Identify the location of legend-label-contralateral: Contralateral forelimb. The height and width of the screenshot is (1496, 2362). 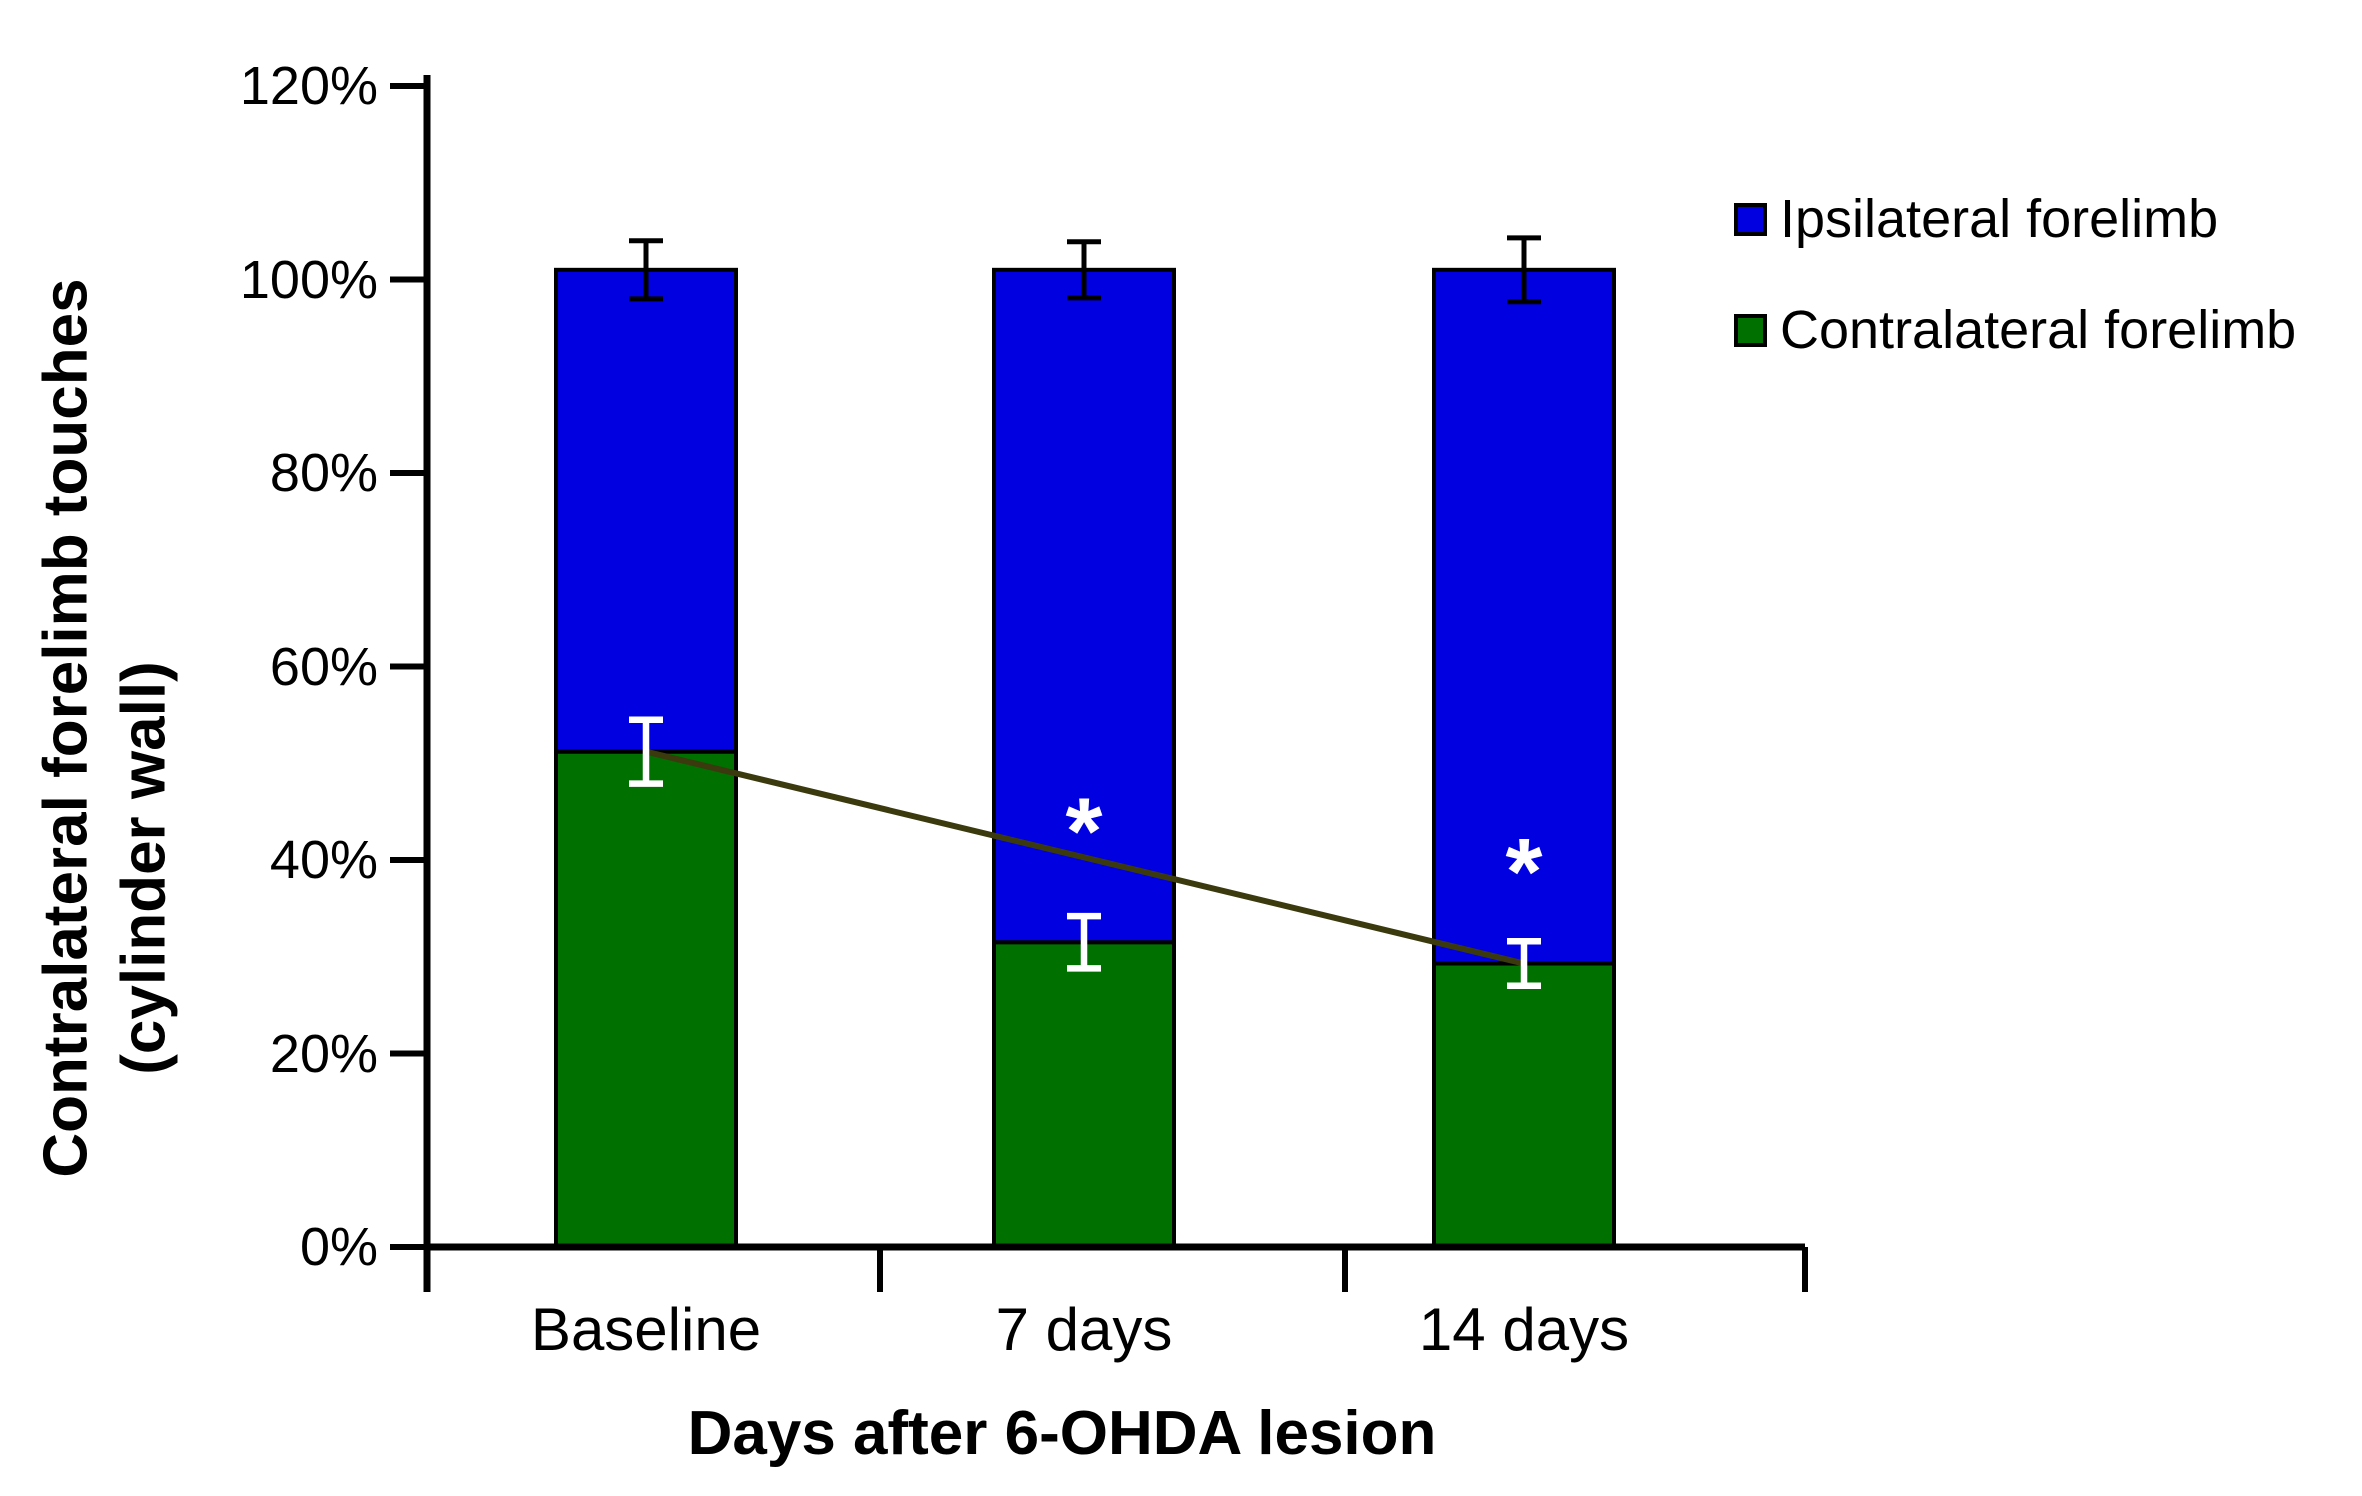
(2038, 330).